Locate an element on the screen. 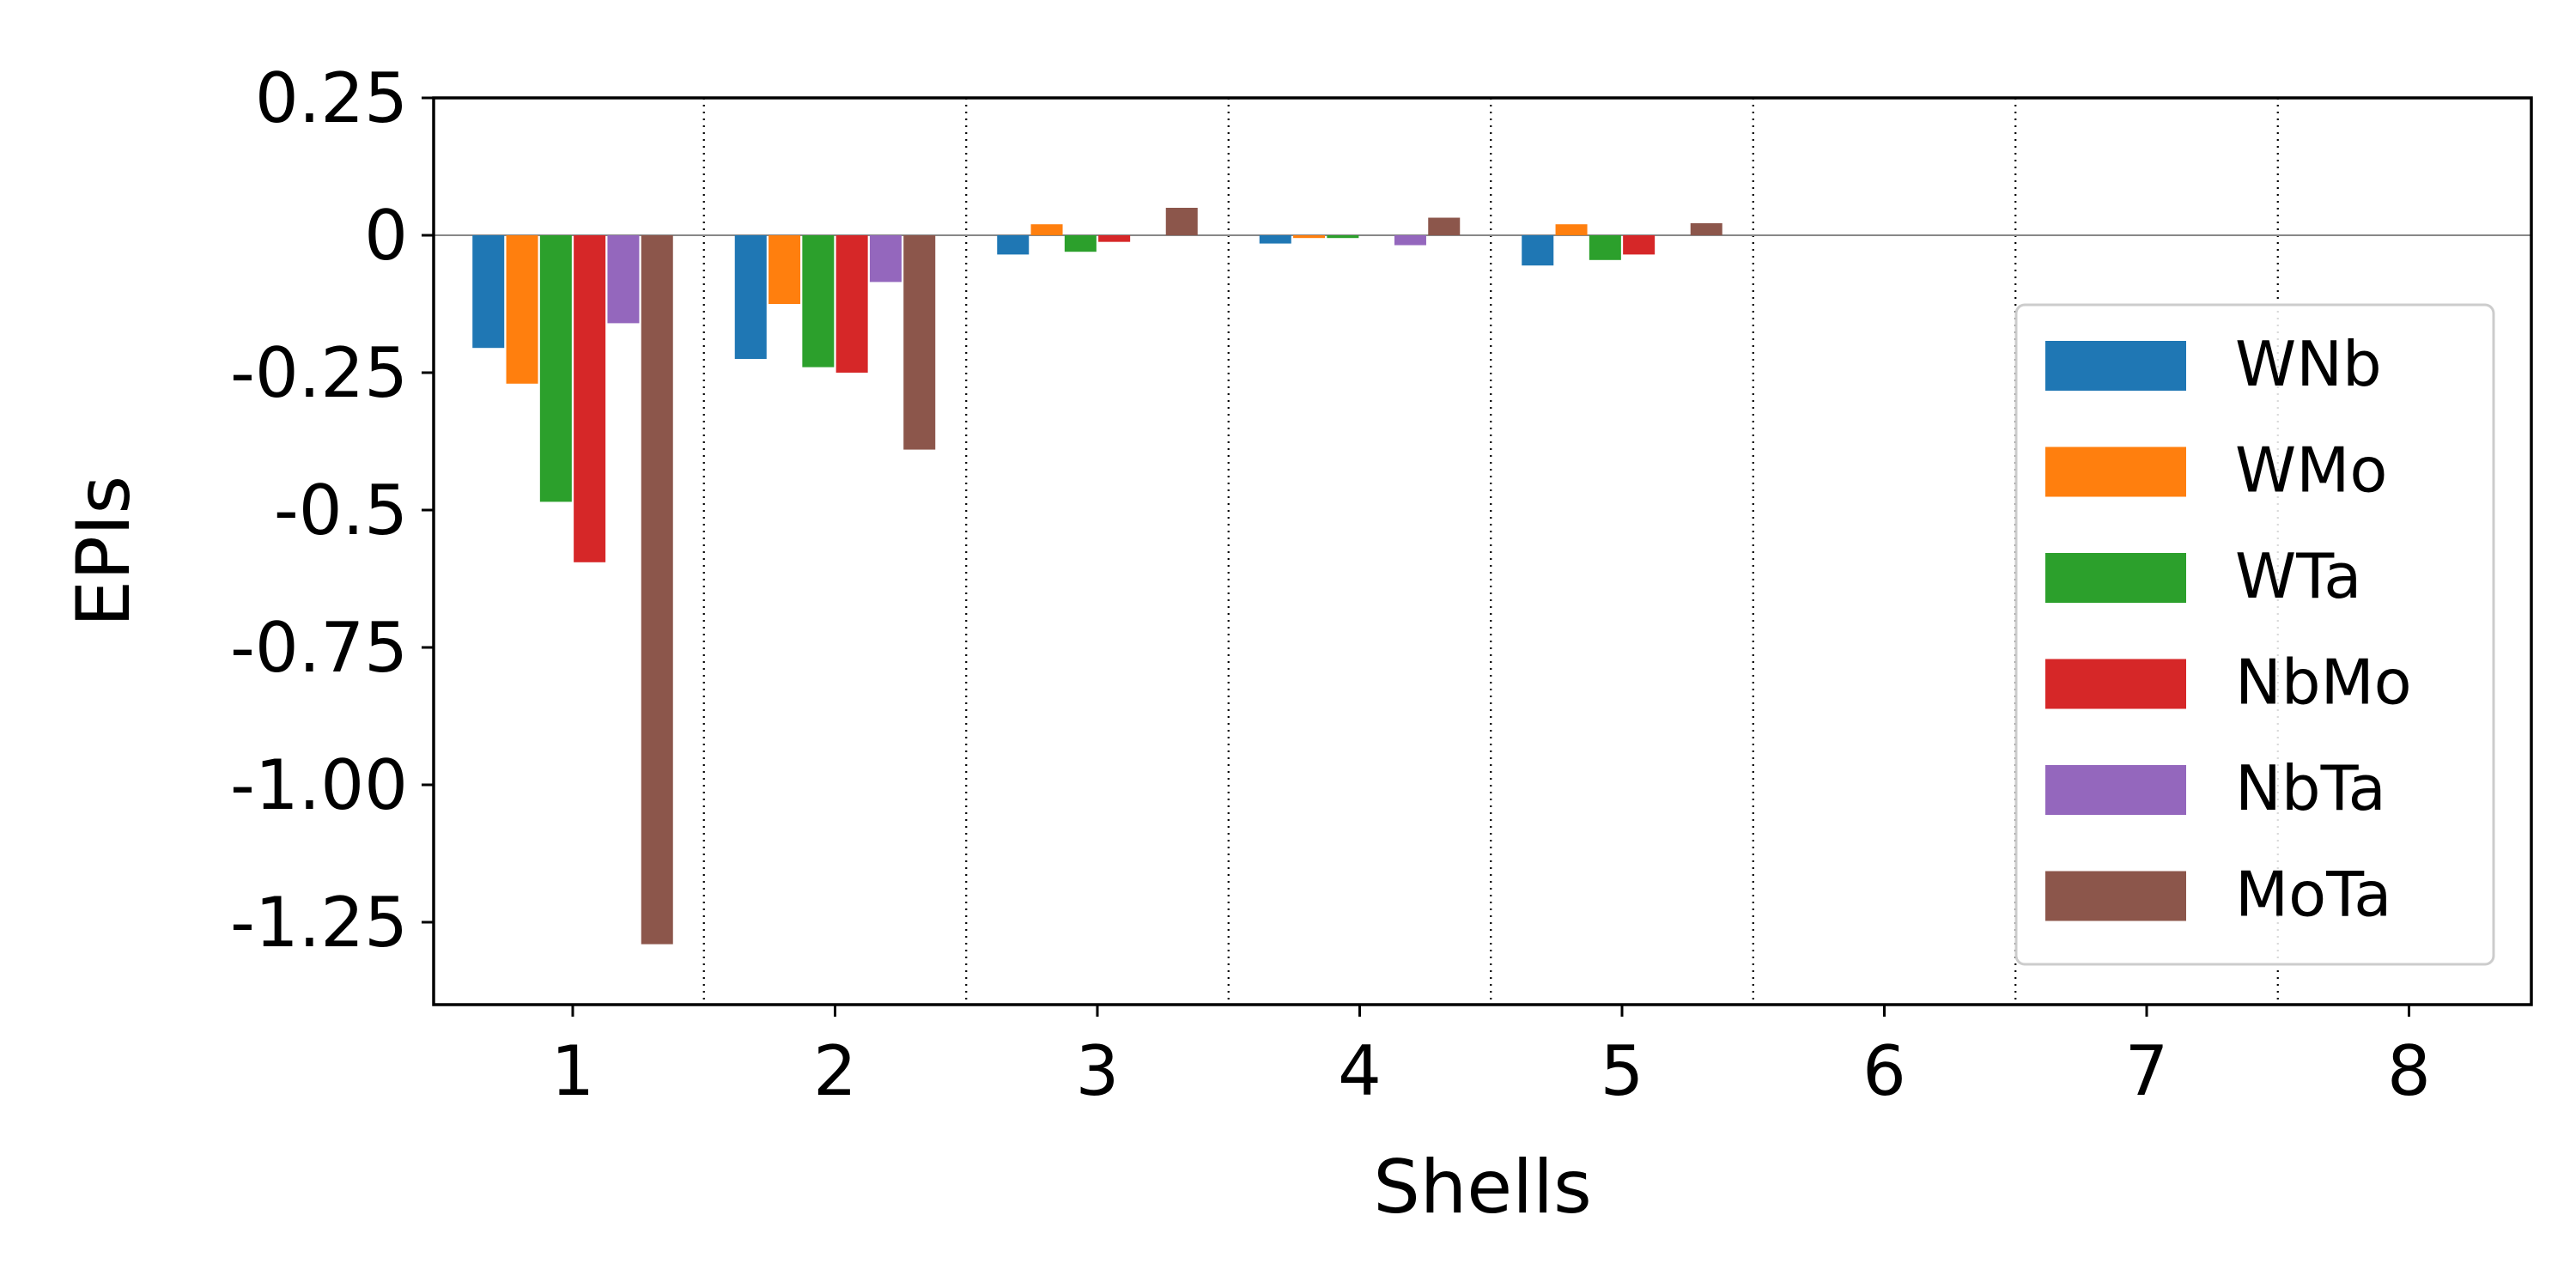 Image resolution: width=2576 pixels, height=1288 pixels. x-tick-label: 1 is located at coordinates (573, 1071).